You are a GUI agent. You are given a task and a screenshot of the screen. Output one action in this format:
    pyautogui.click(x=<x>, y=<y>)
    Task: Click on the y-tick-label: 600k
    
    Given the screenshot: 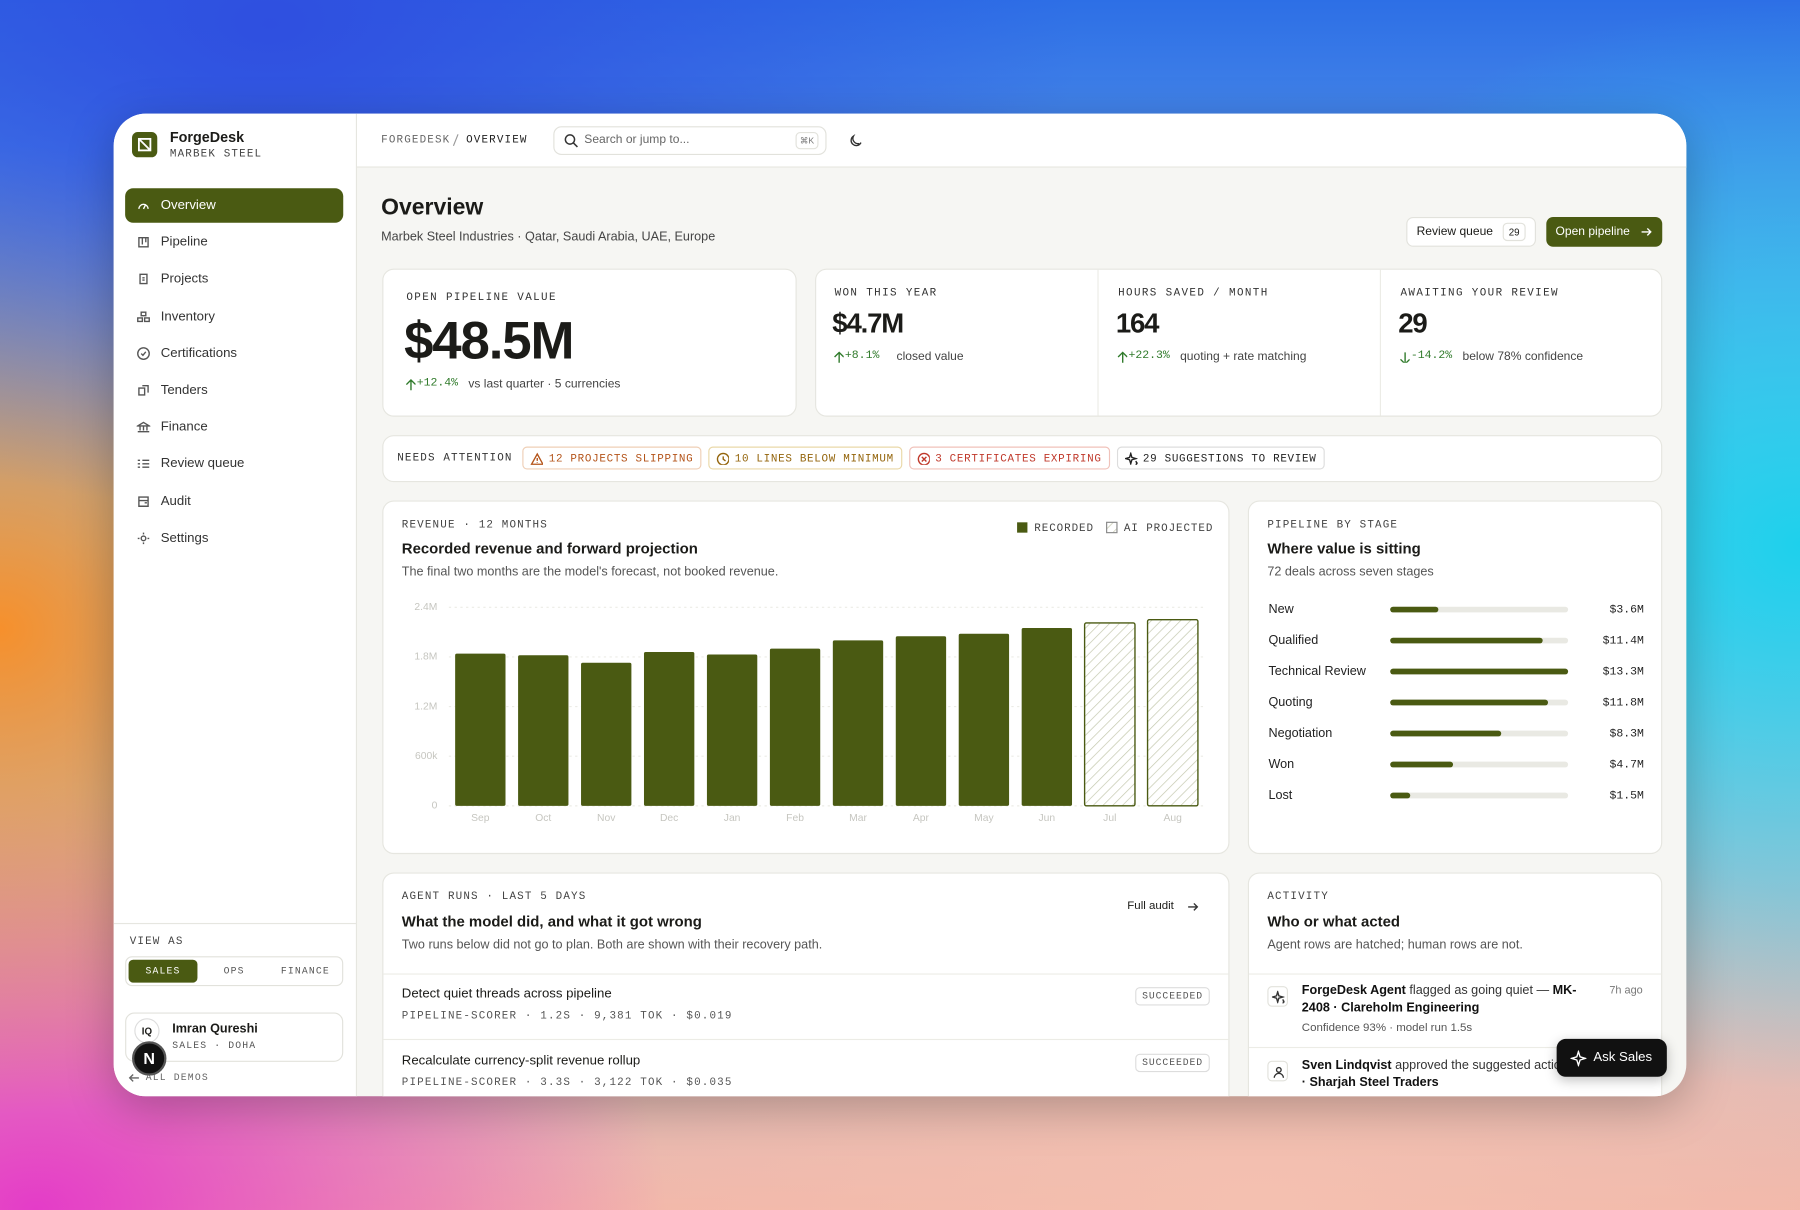 What is the action you would take?
    pyautogui.click(x=426, y=756)
    